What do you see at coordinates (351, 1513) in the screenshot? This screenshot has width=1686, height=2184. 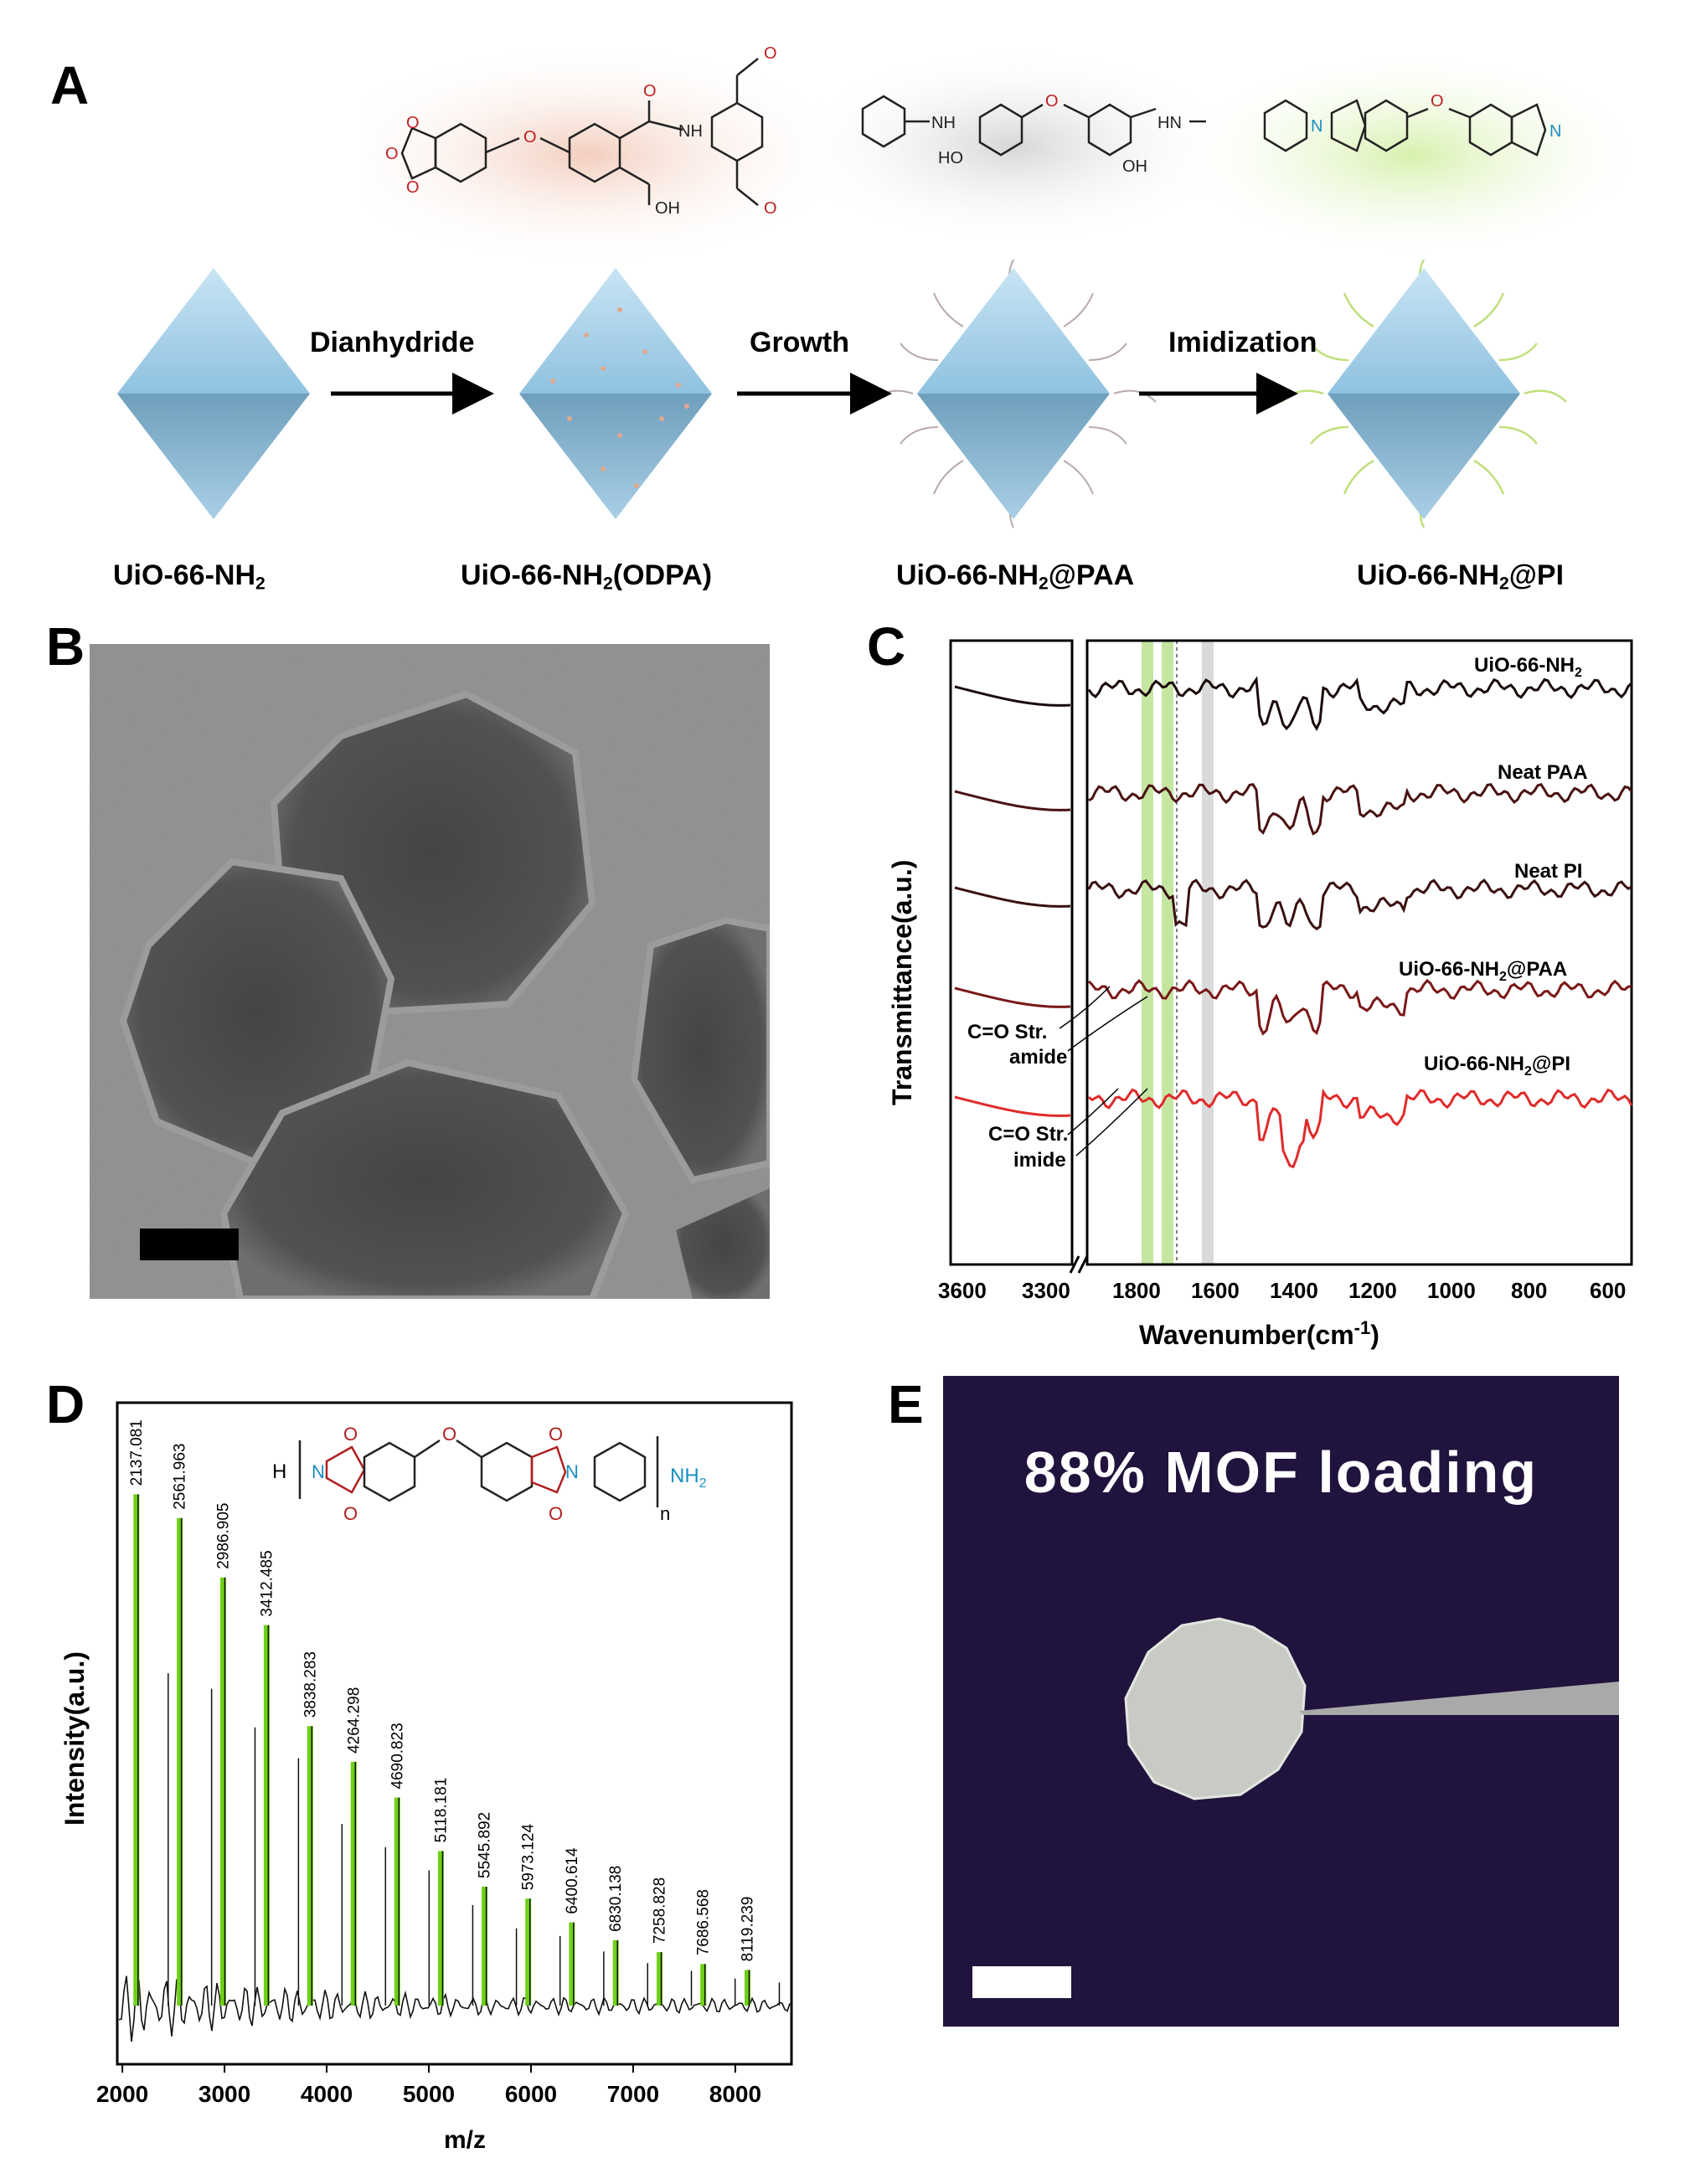 I see `inset-o-2: O` at bounding box center [351, 1513].